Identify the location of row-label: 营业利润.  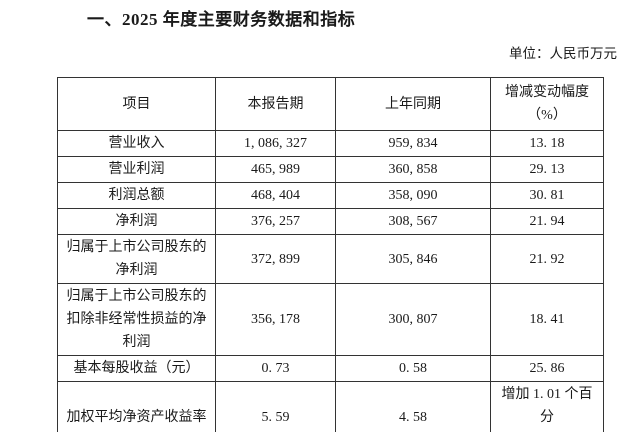
(136, 169).